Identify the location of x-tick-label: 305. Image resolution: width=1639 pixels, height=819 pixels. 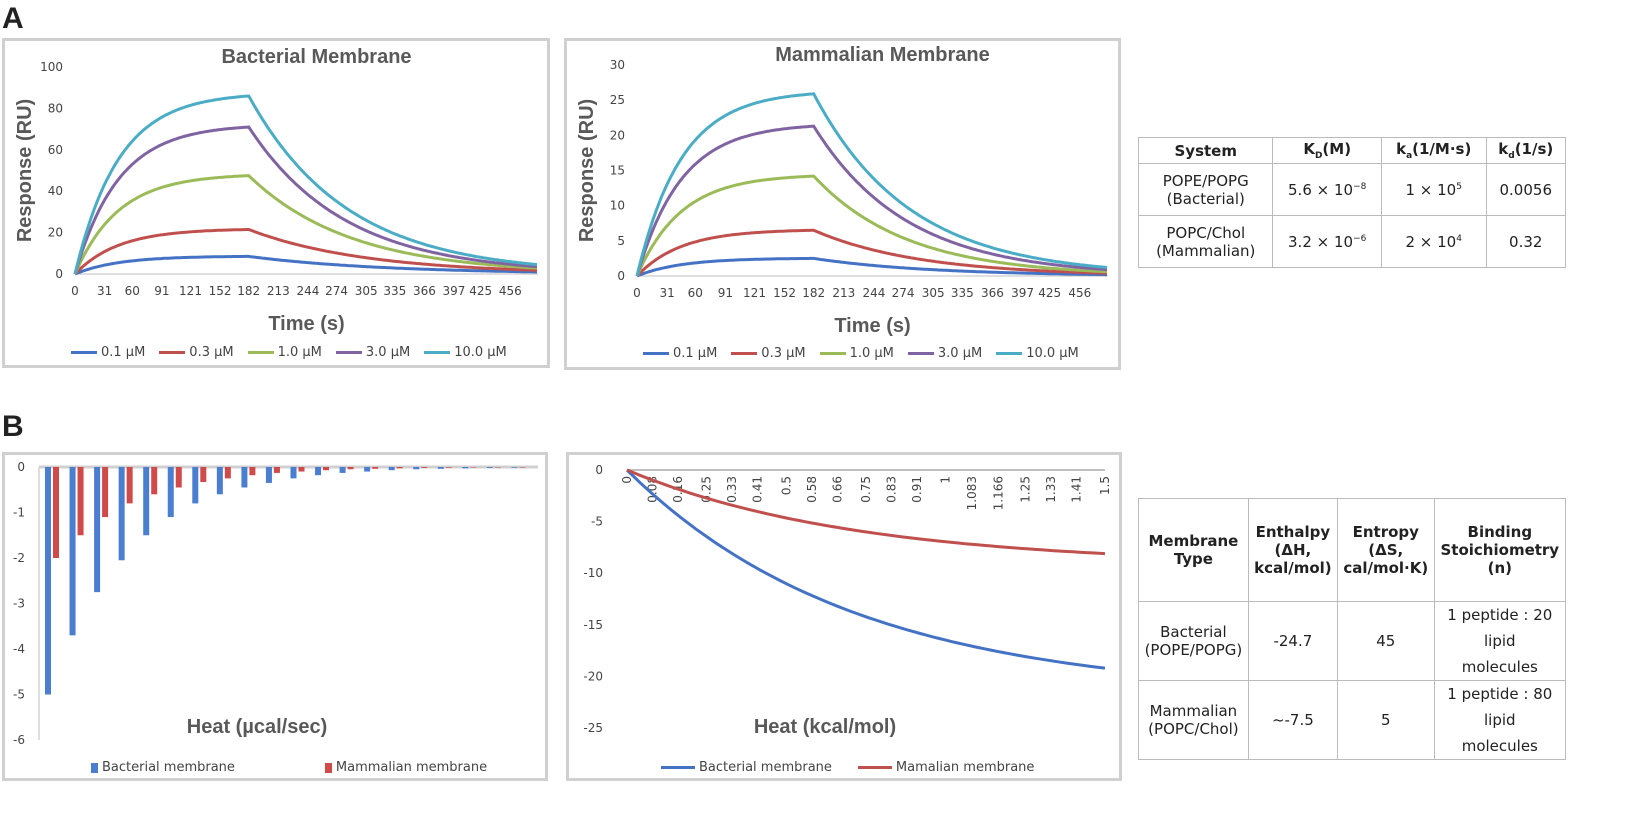
(366, 291).